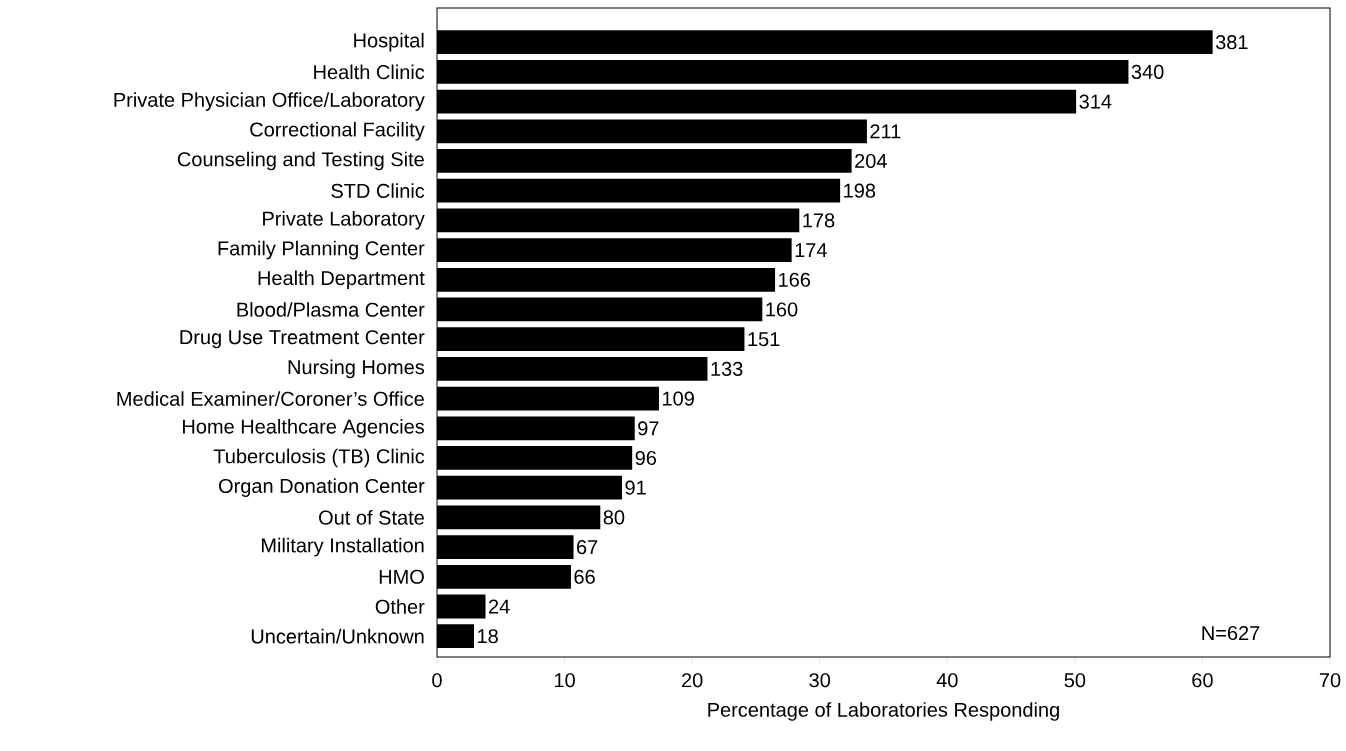  What do you see at coordinates (811, 250) in the screenshot?
I see `annotation: 174` at bounding box center [811, 250].